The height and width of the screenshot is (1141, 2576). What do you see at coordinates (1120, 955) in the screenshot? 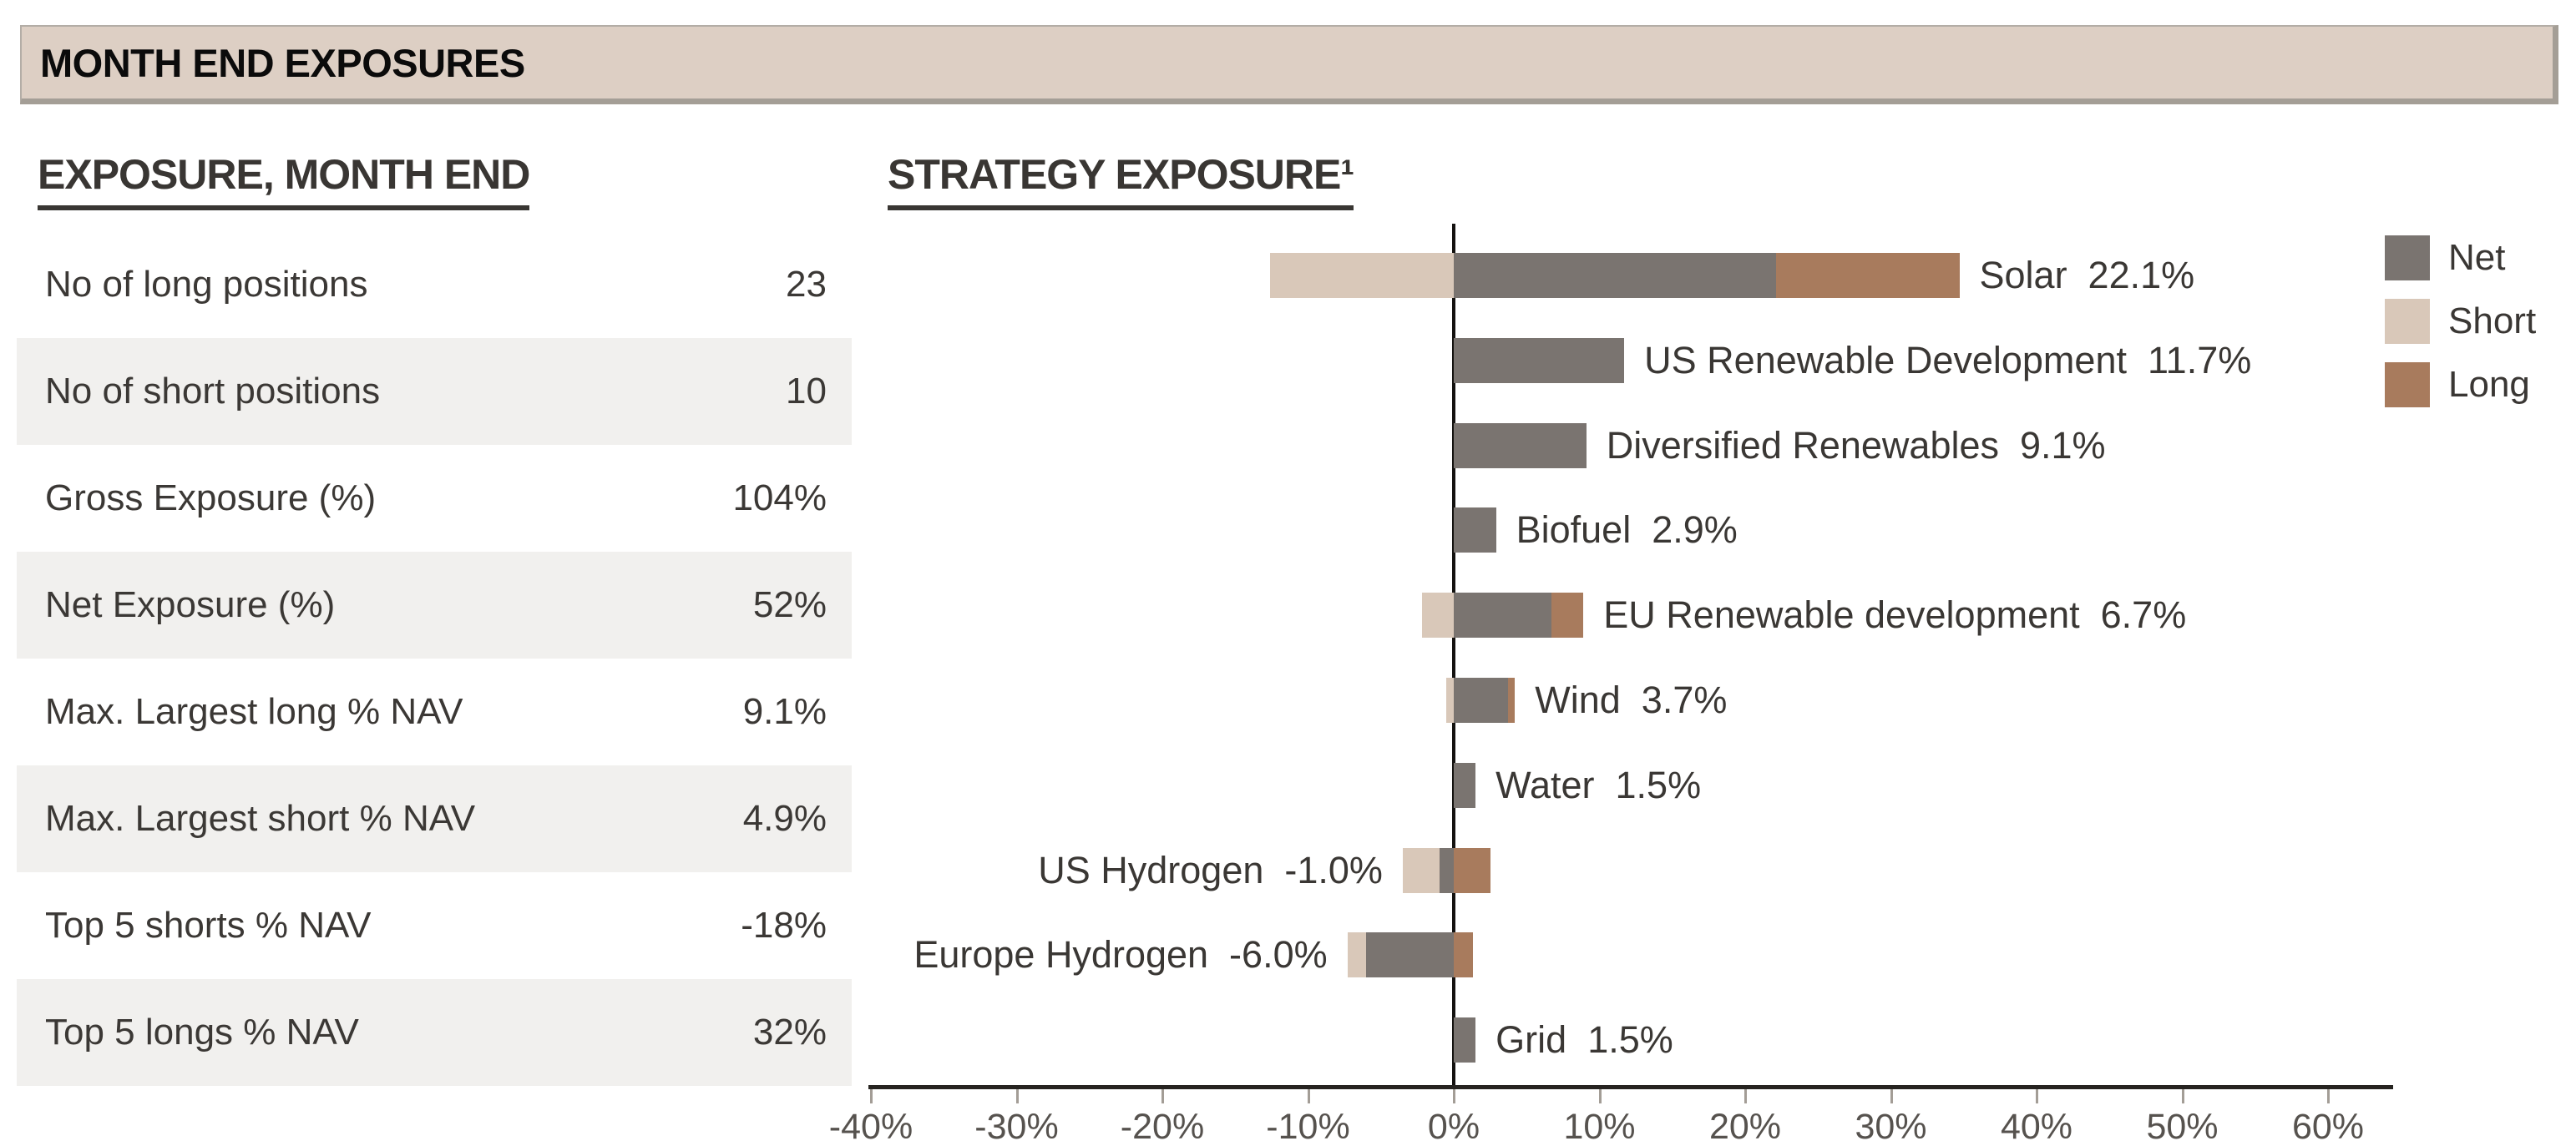
I see `bar-label: Europe Hydrogen -6.0%` at bounding box center [1120, 955].